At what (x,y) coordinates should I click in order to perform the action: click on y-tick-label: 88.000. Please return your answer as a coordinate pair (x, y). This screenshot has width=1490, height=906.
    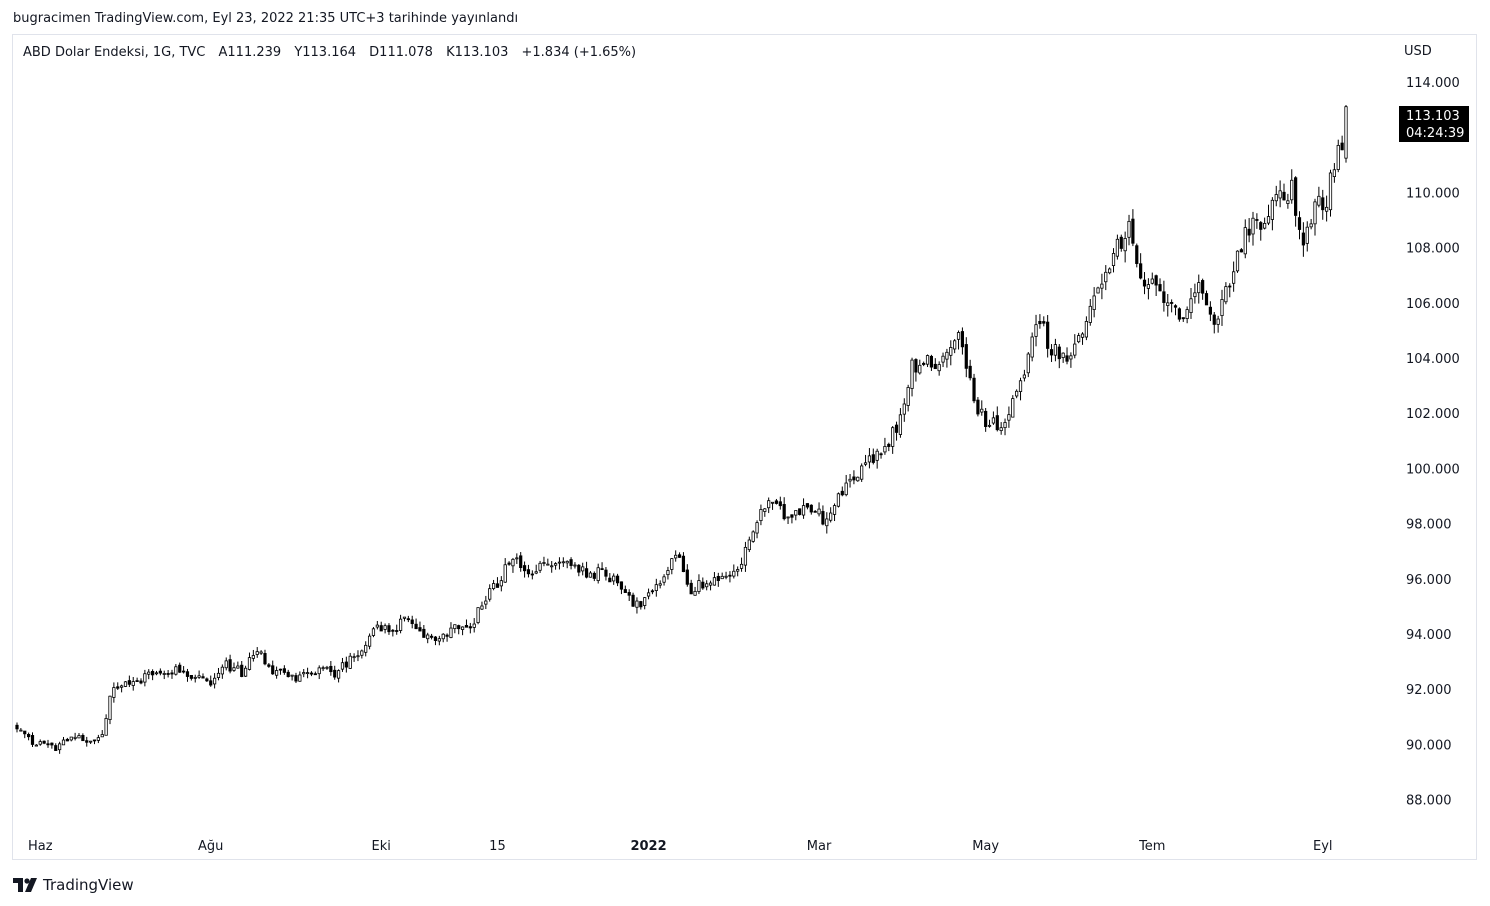
    Looking at the image, I should click on (1429, 801).